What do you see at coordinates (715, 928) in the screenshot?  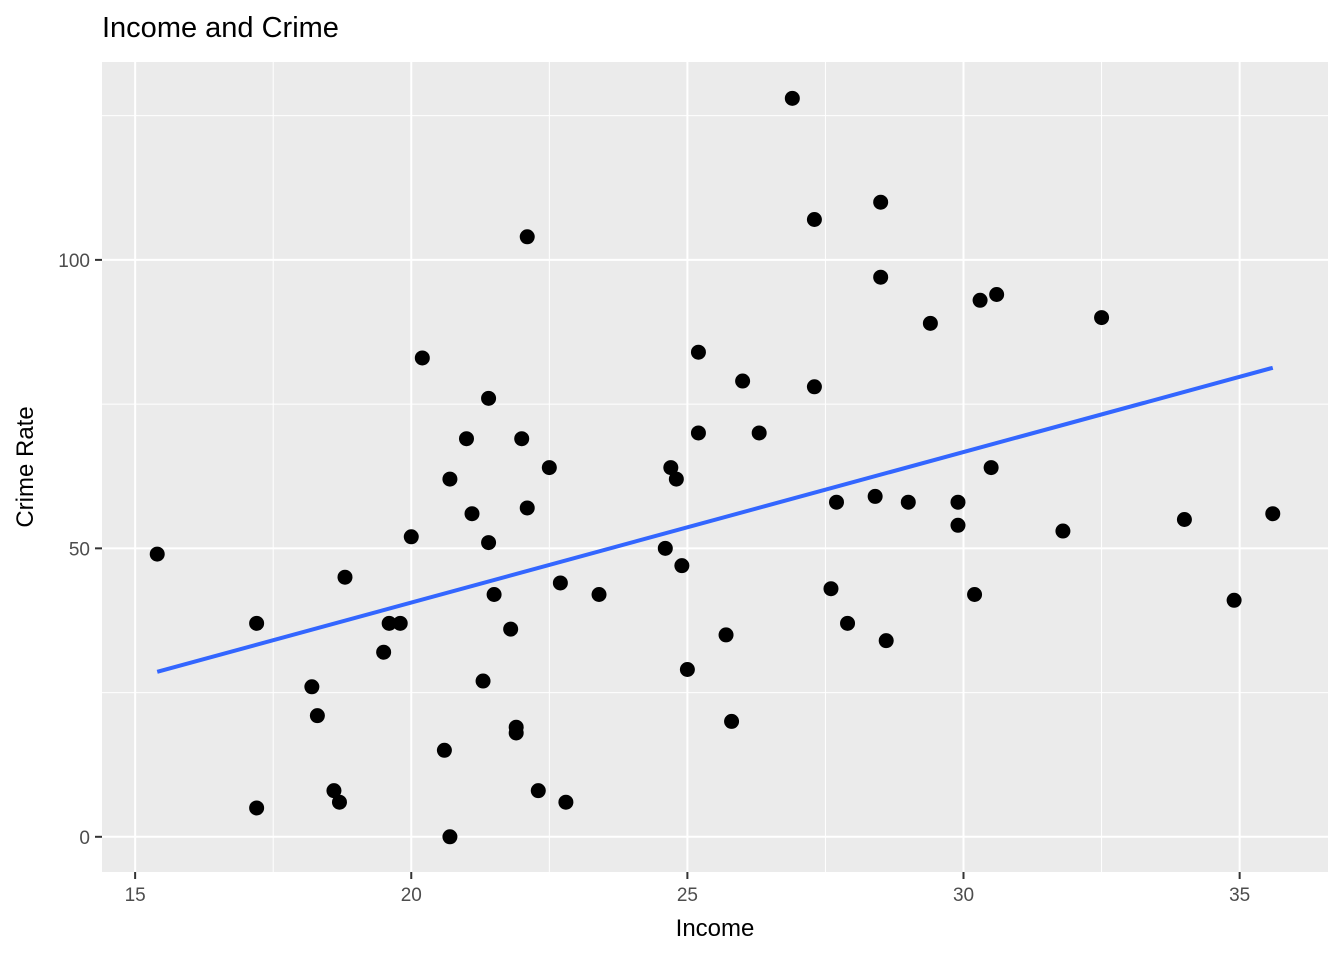 I see `x-axis-label: Income` at bounding box center [715, 928].